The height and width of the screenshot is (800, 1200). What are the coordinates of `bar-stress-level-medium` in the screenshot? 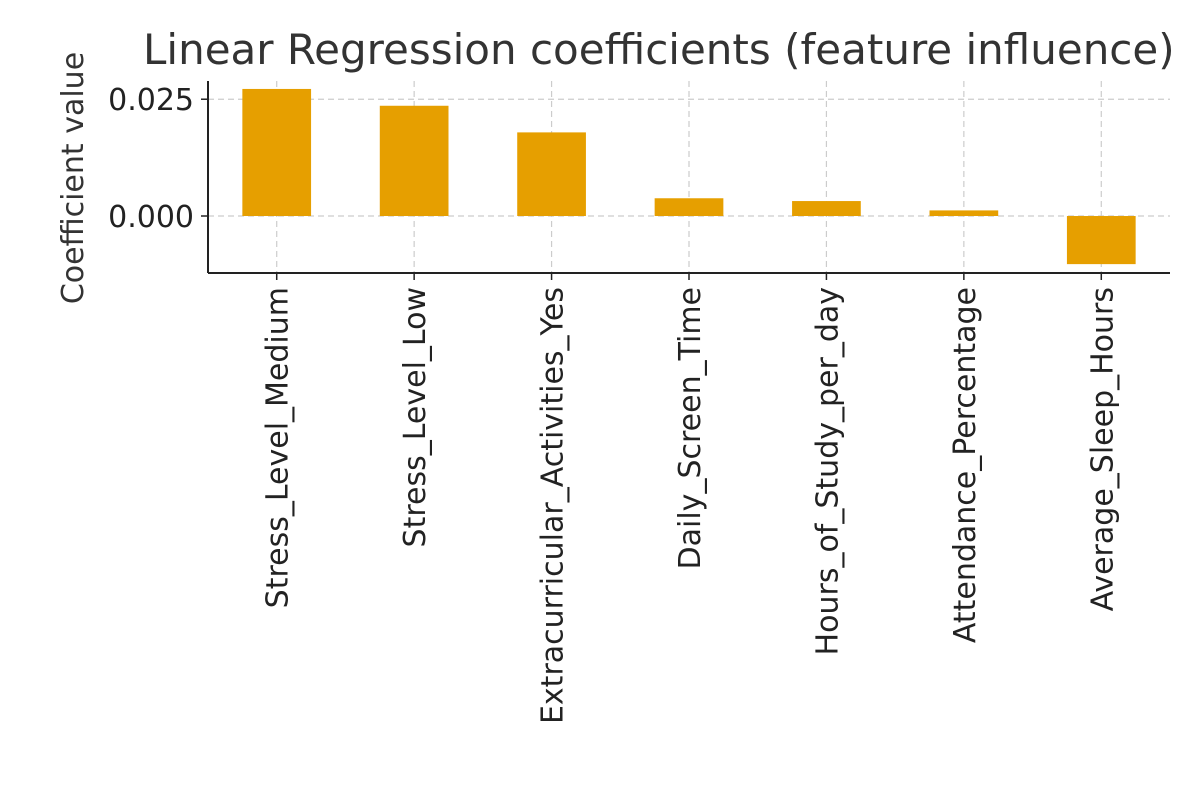 It's located at (277, 152).